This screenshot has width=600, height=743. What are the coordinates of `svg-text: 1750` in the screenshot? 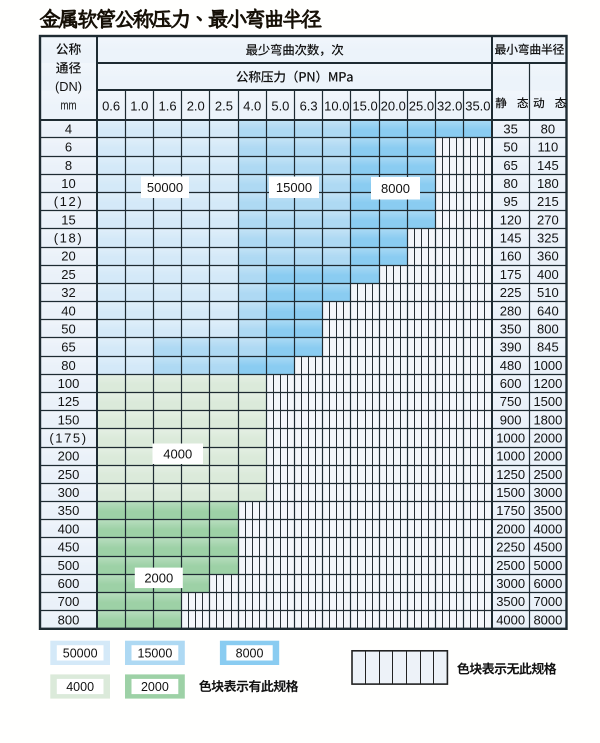 It's located at (510, 510).